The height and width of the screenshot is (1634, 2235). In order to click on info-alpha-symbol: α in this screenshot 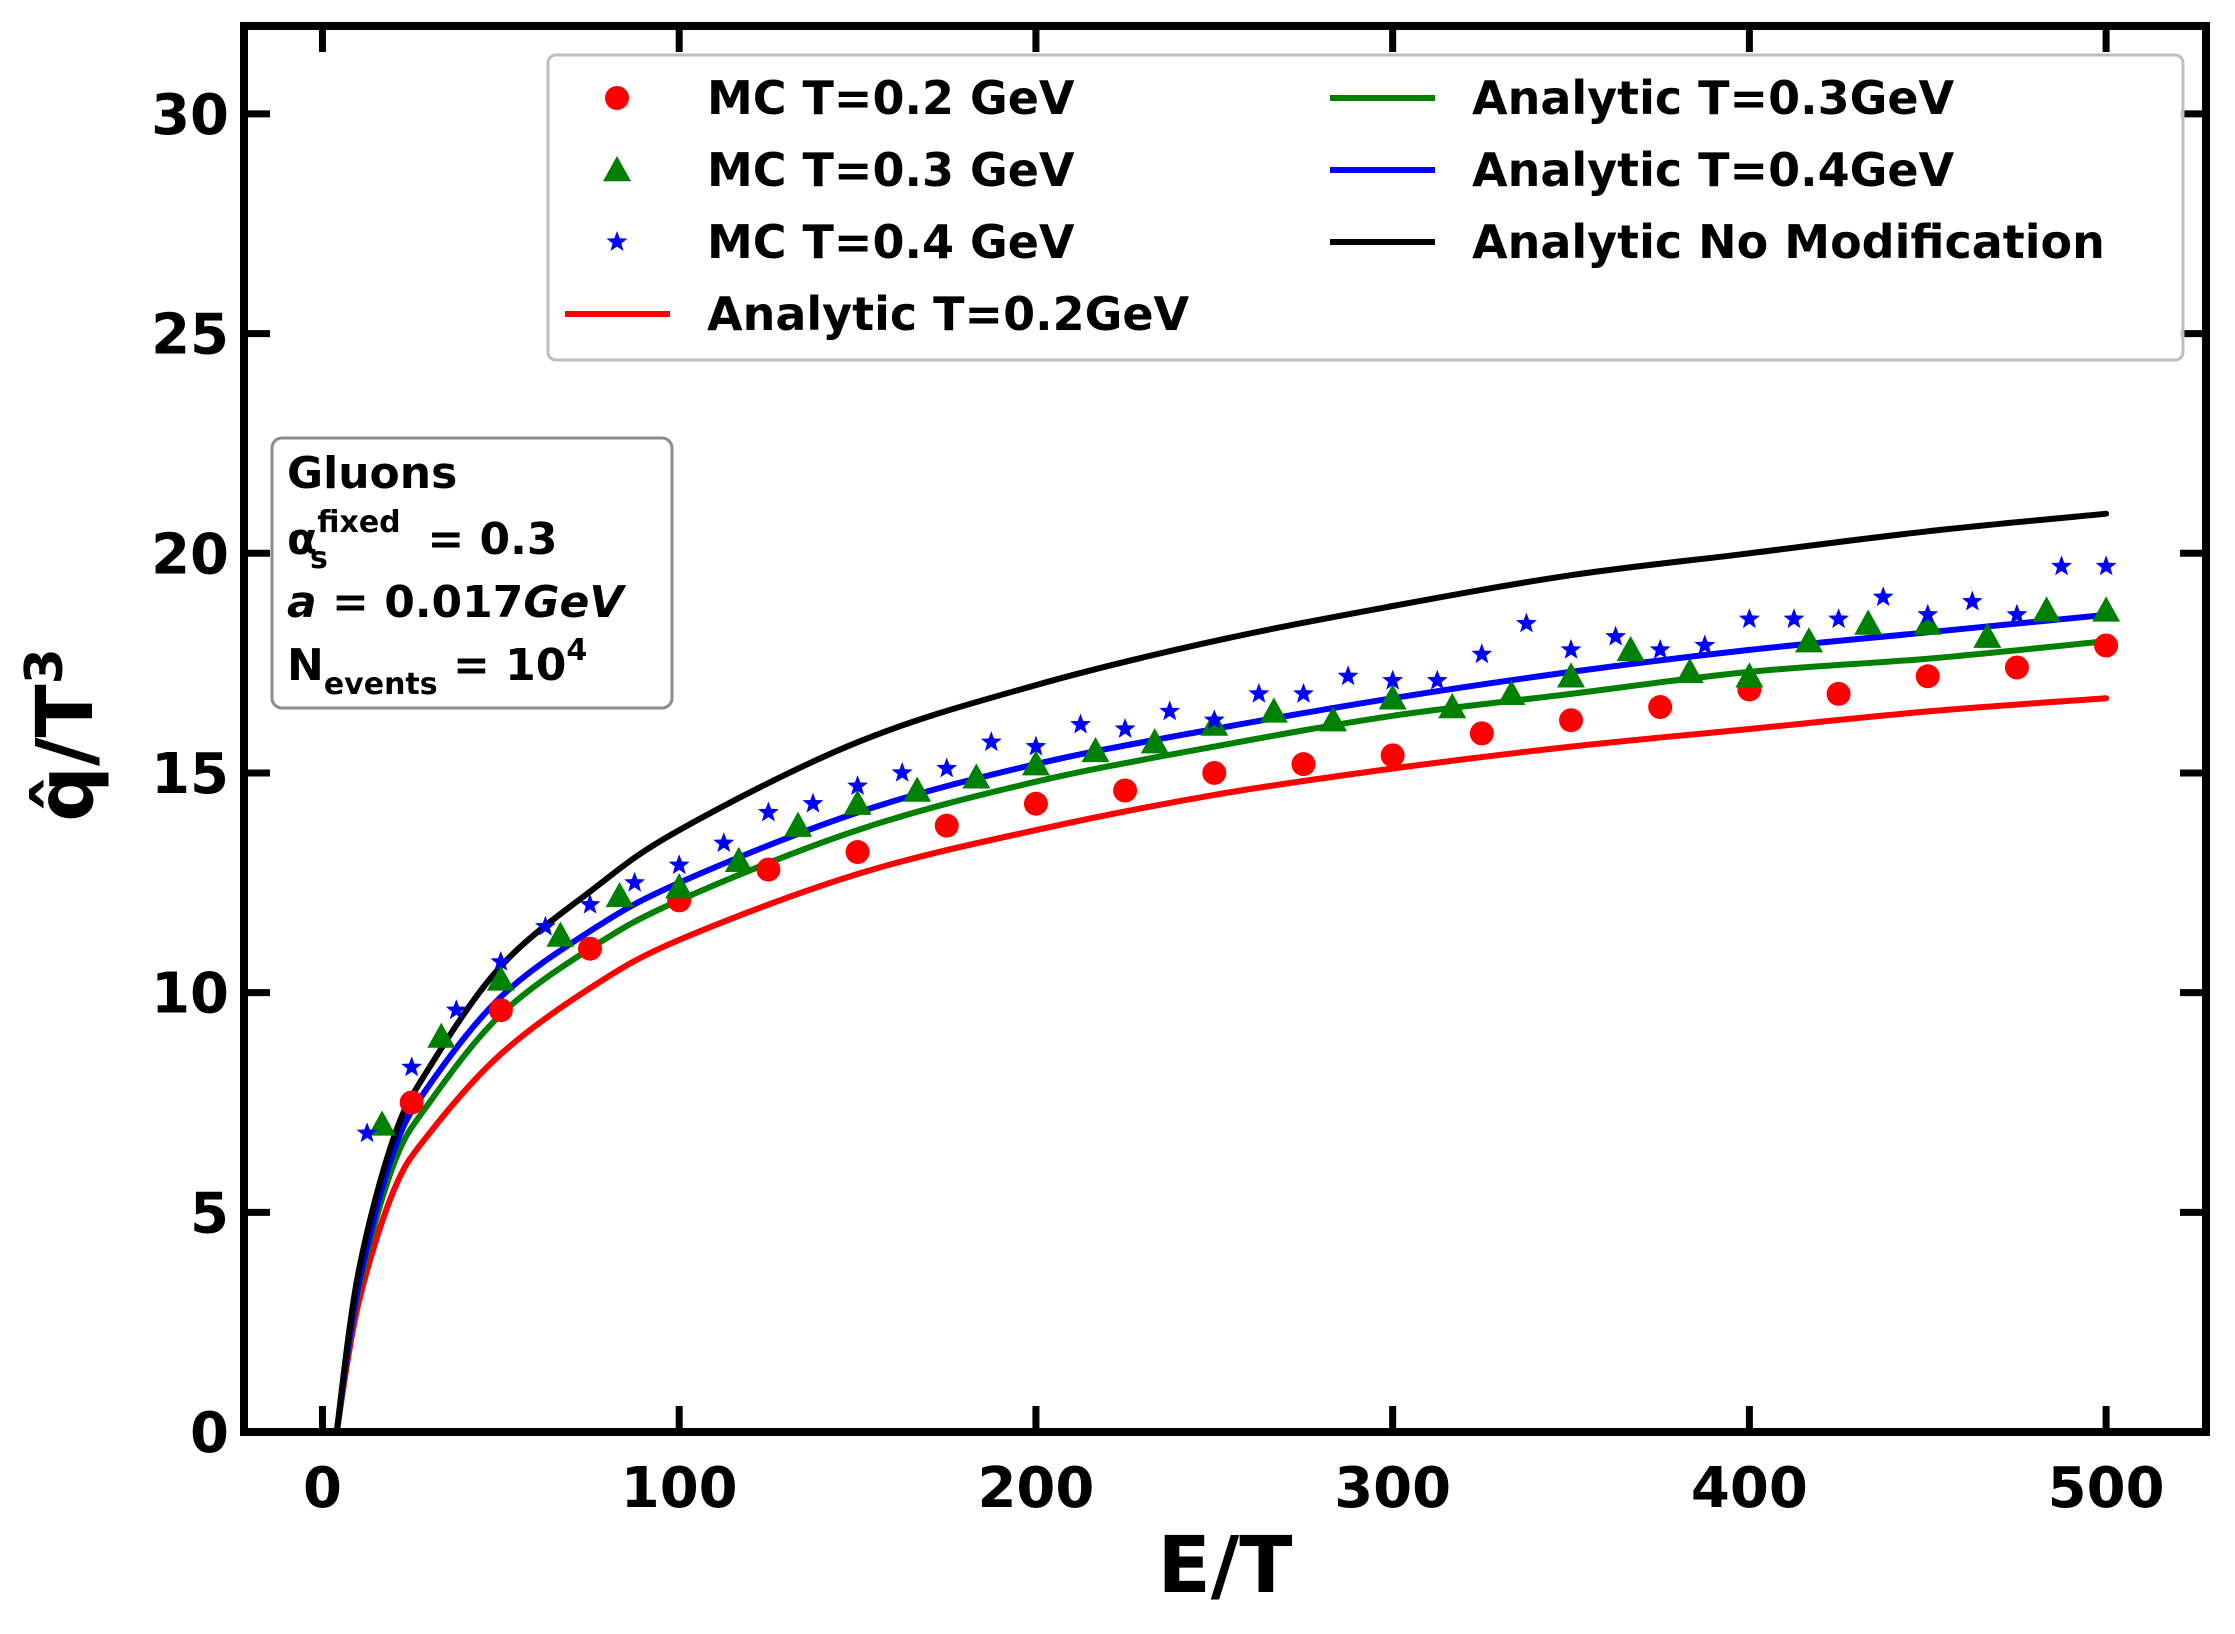, I will do `click(302, 539)`.